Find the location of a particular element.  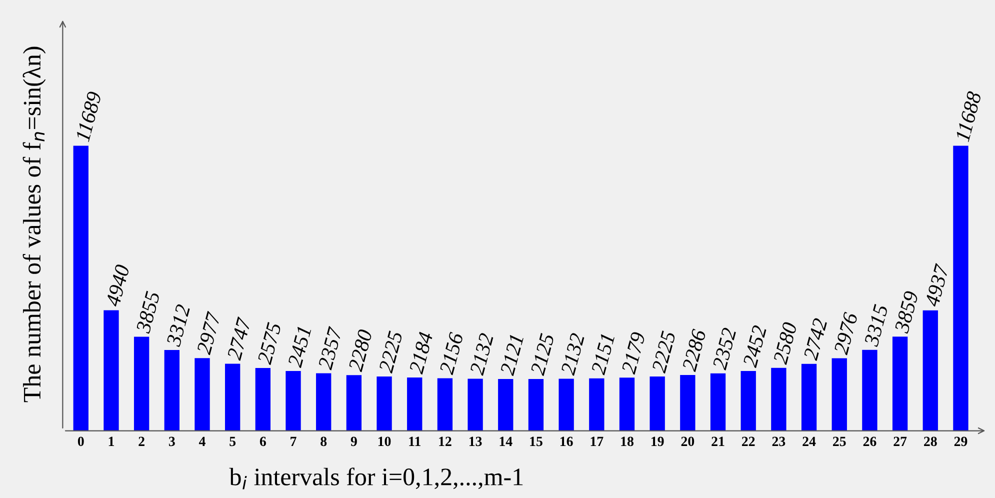

x-tick-label: 4 is located at coordinates (202, 441).